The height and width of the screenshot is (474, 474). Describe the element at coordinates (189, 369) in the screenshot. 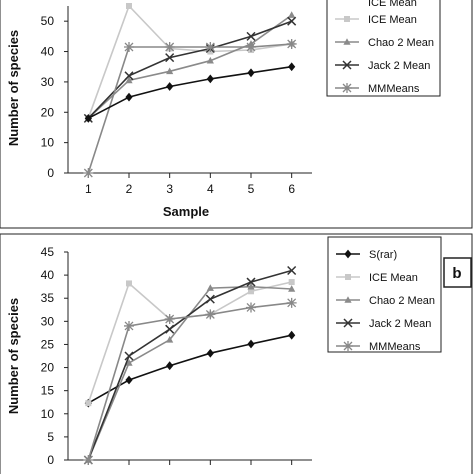

I see `series-line-s-rar` at that location.